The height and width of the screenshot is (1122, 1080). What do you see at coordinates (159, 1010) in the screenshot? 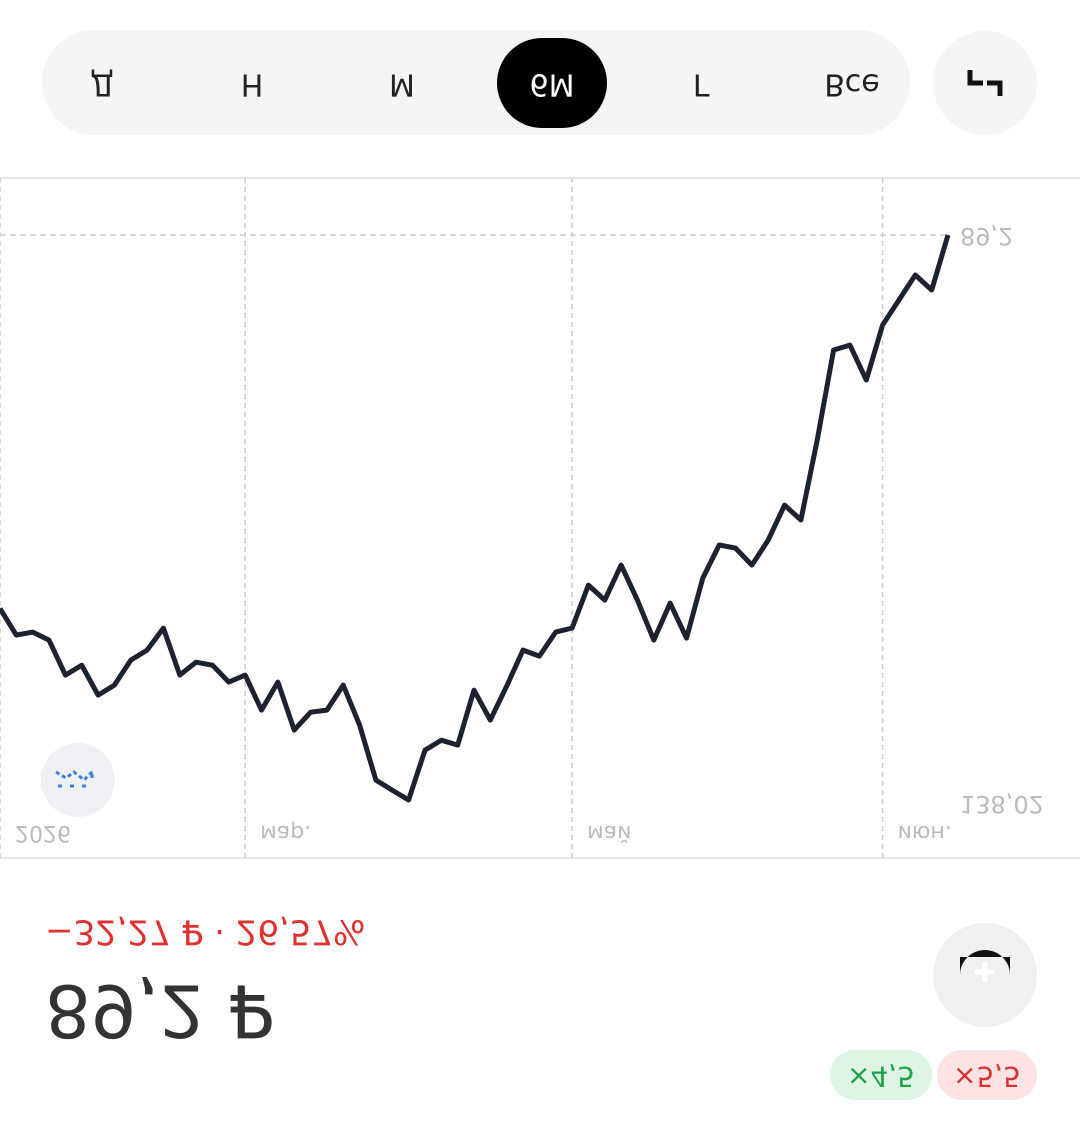
I see `price: 89,2 ₽` at bounding box center [159, 1010].